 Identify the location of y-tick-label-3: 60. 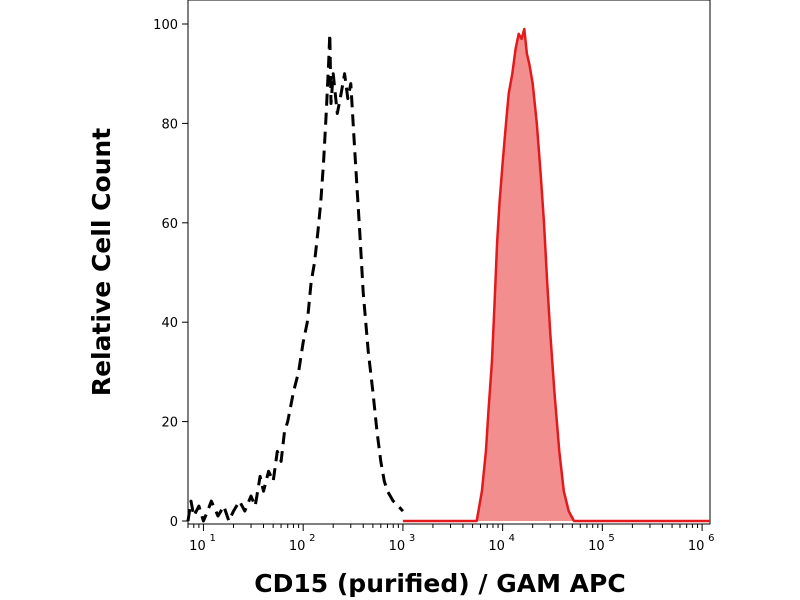
(169, 224).